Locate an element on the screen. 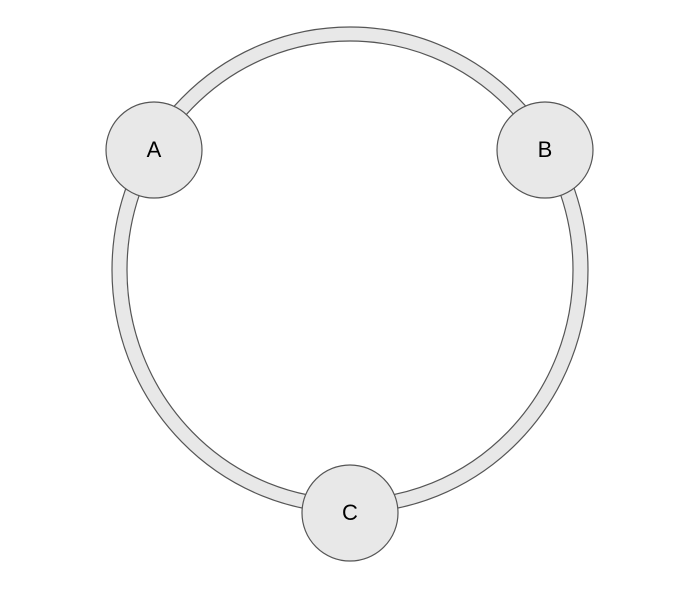 Image resolution: width=692 pixels, height=600 pixels. node-b-label: B is located at coordinates (545, 149).